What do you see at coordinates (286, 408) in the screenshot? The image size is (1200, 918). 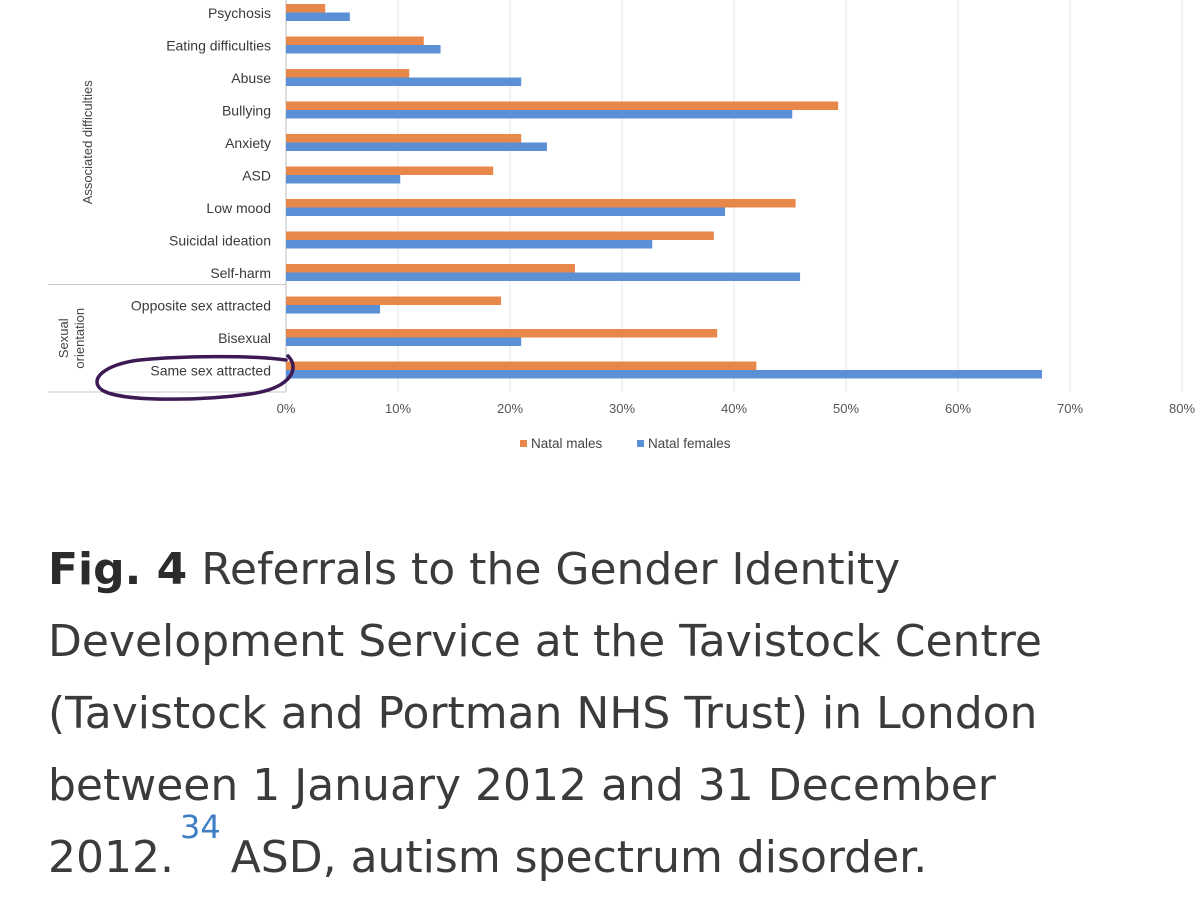 I see `x-tick-label: 0%` at bounding box center [286, 408].